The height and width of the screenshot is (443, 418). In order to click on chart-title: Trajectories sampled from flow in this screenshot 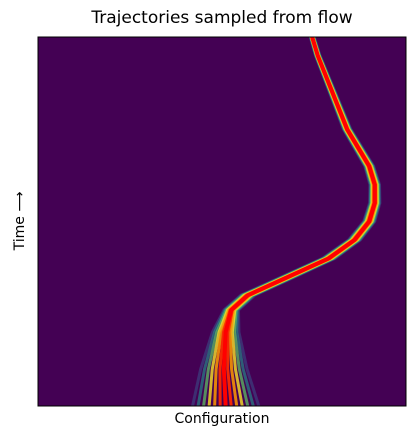, I will do `click(222, 18)`.